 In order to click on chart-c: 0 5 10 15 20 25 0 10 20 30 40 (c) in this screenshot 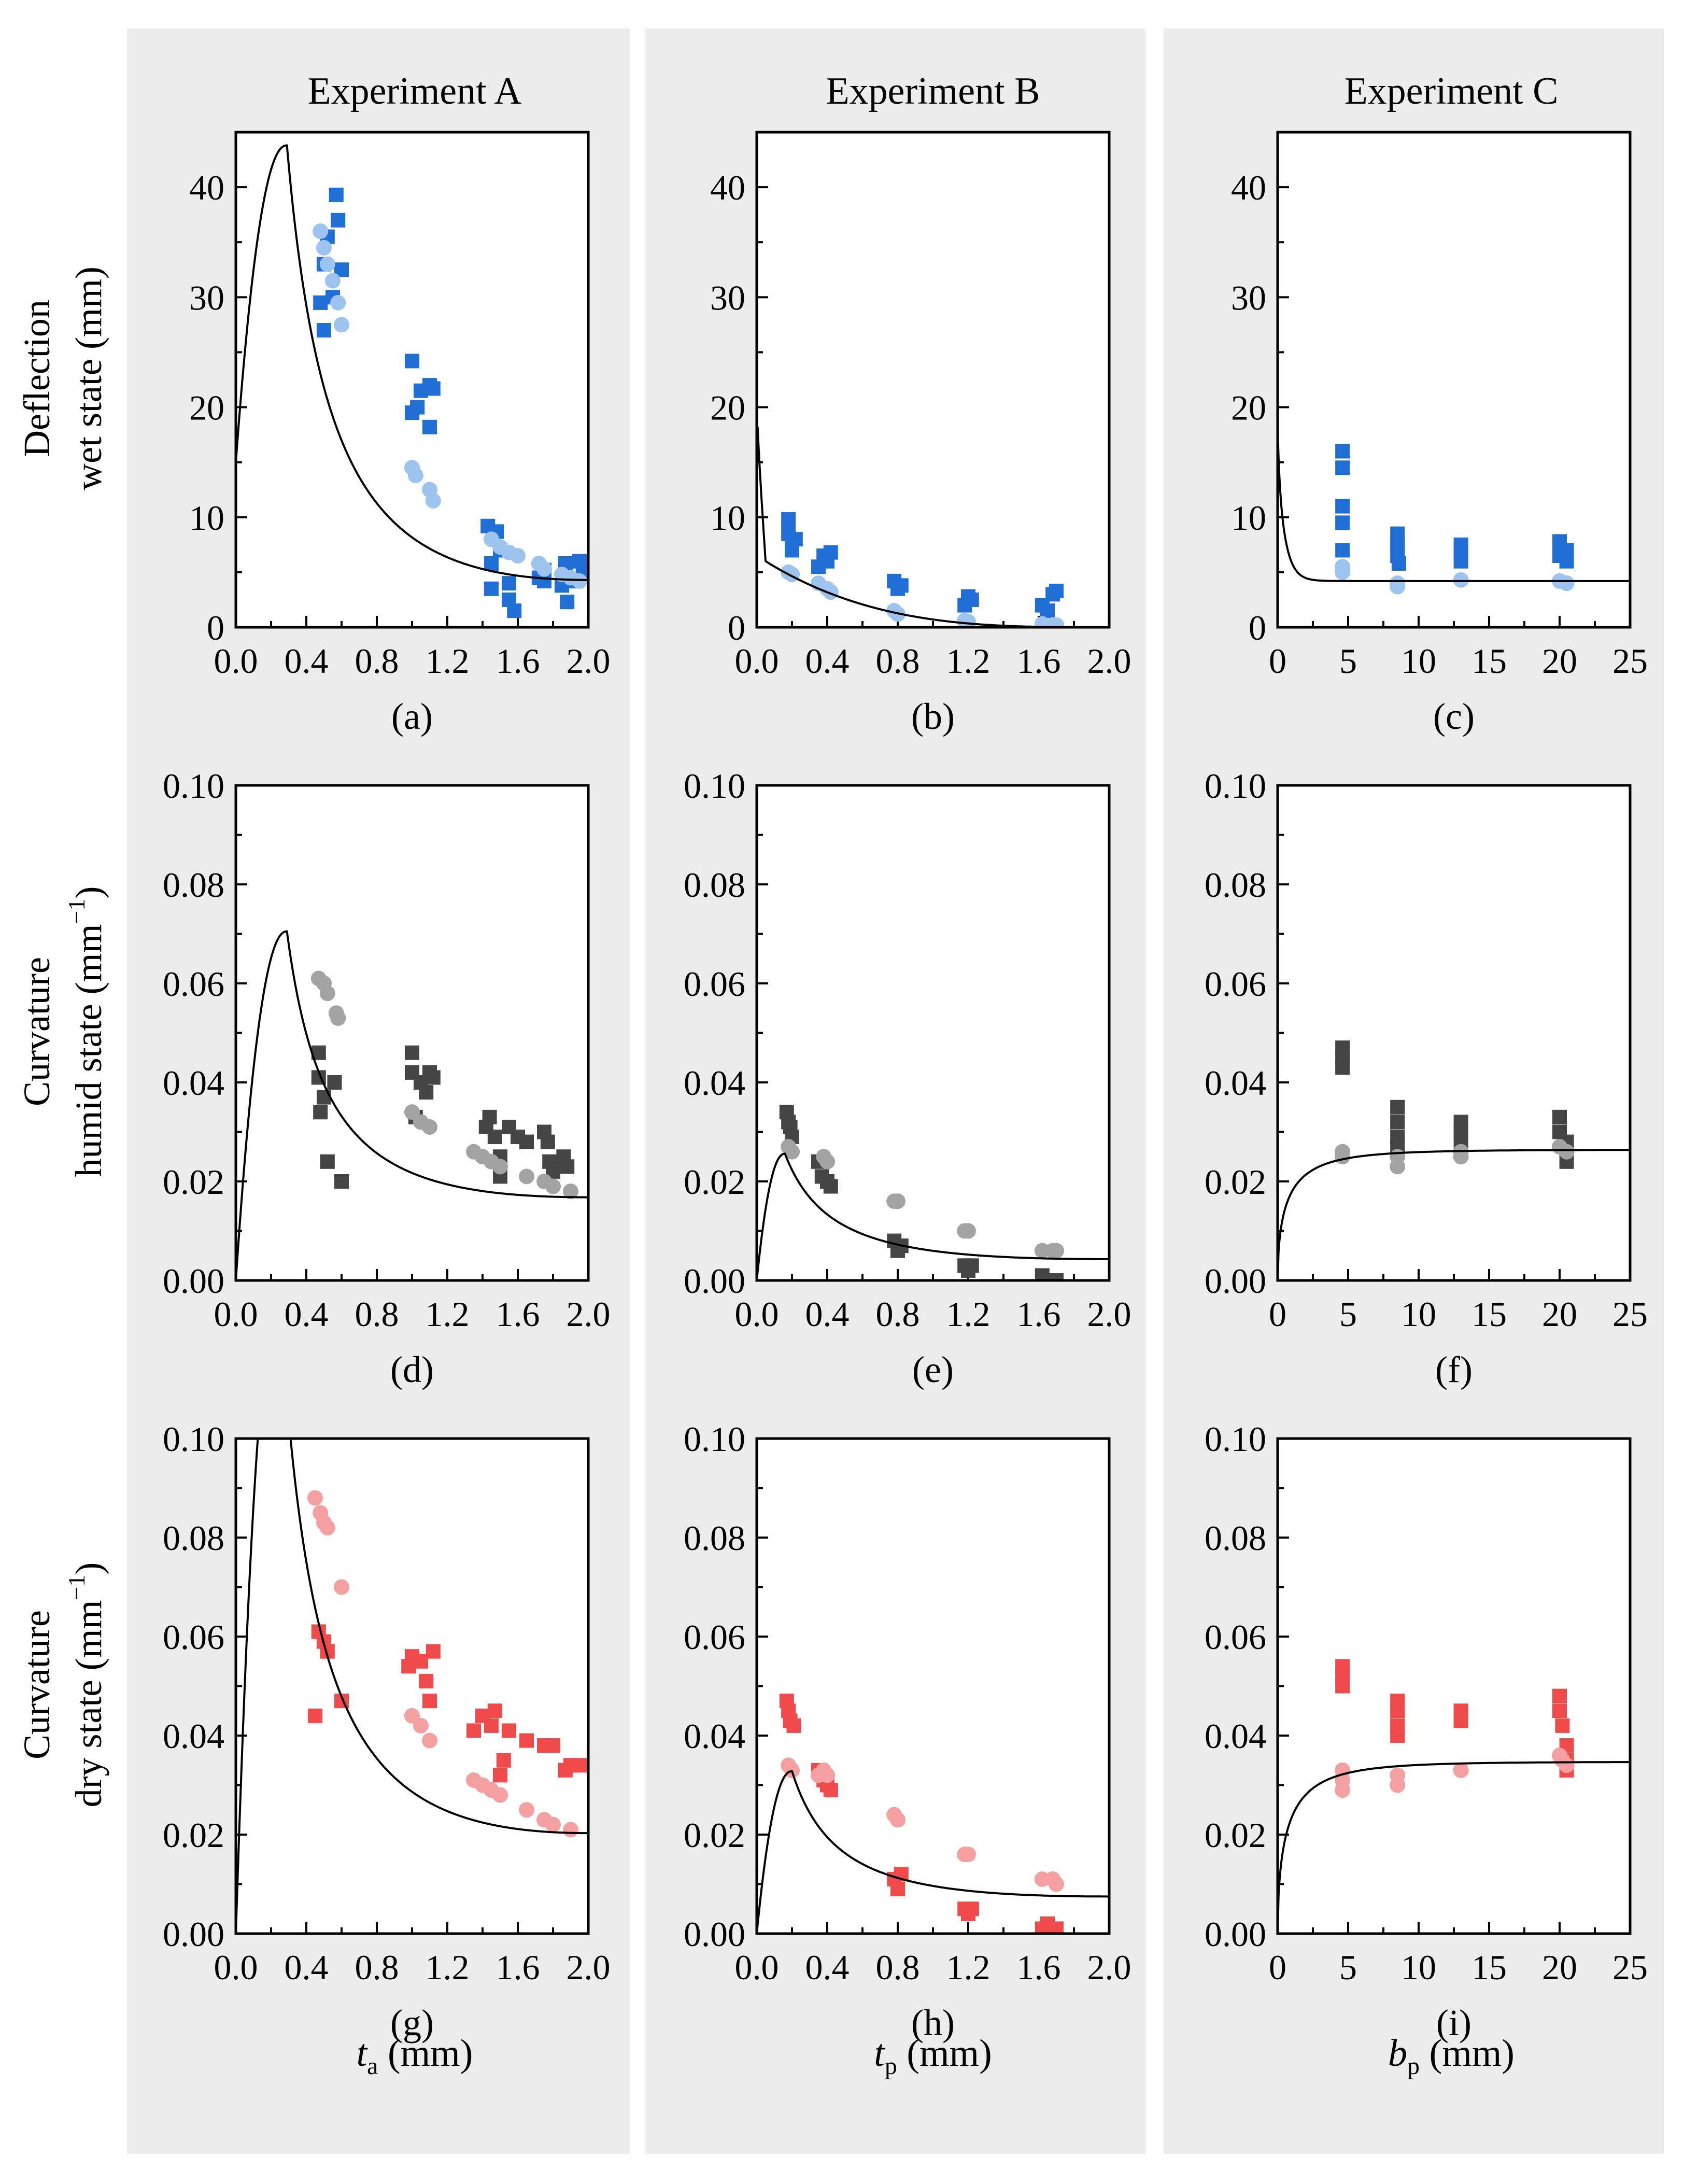, I will do `click(1439, 434)`.